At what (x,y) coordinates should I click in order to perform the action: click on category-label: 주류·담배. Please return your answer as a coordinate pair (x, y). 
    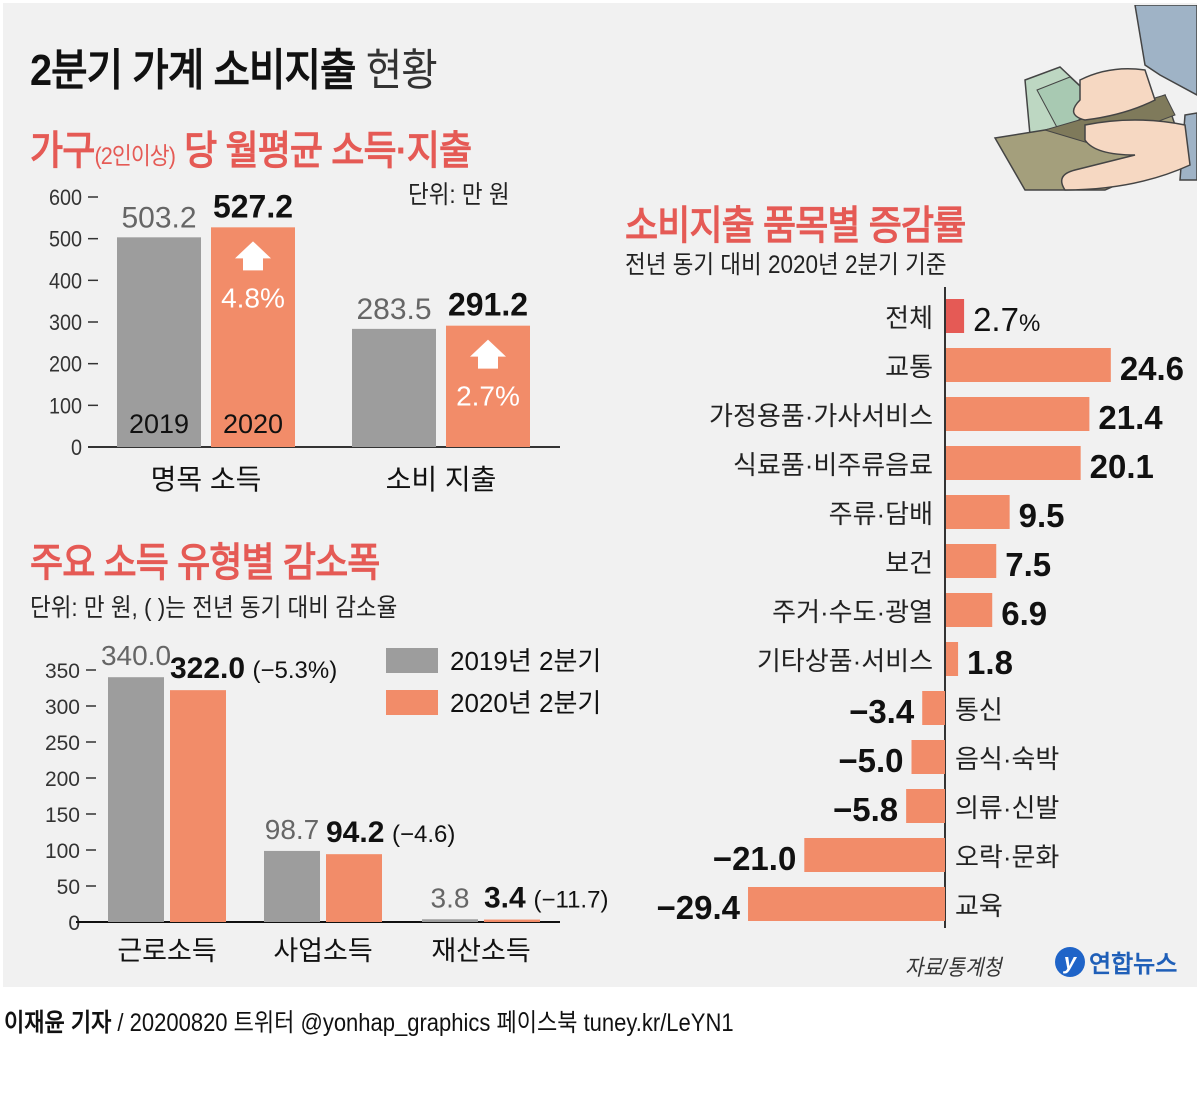
    Looking at the image, I should click on (881, 514).